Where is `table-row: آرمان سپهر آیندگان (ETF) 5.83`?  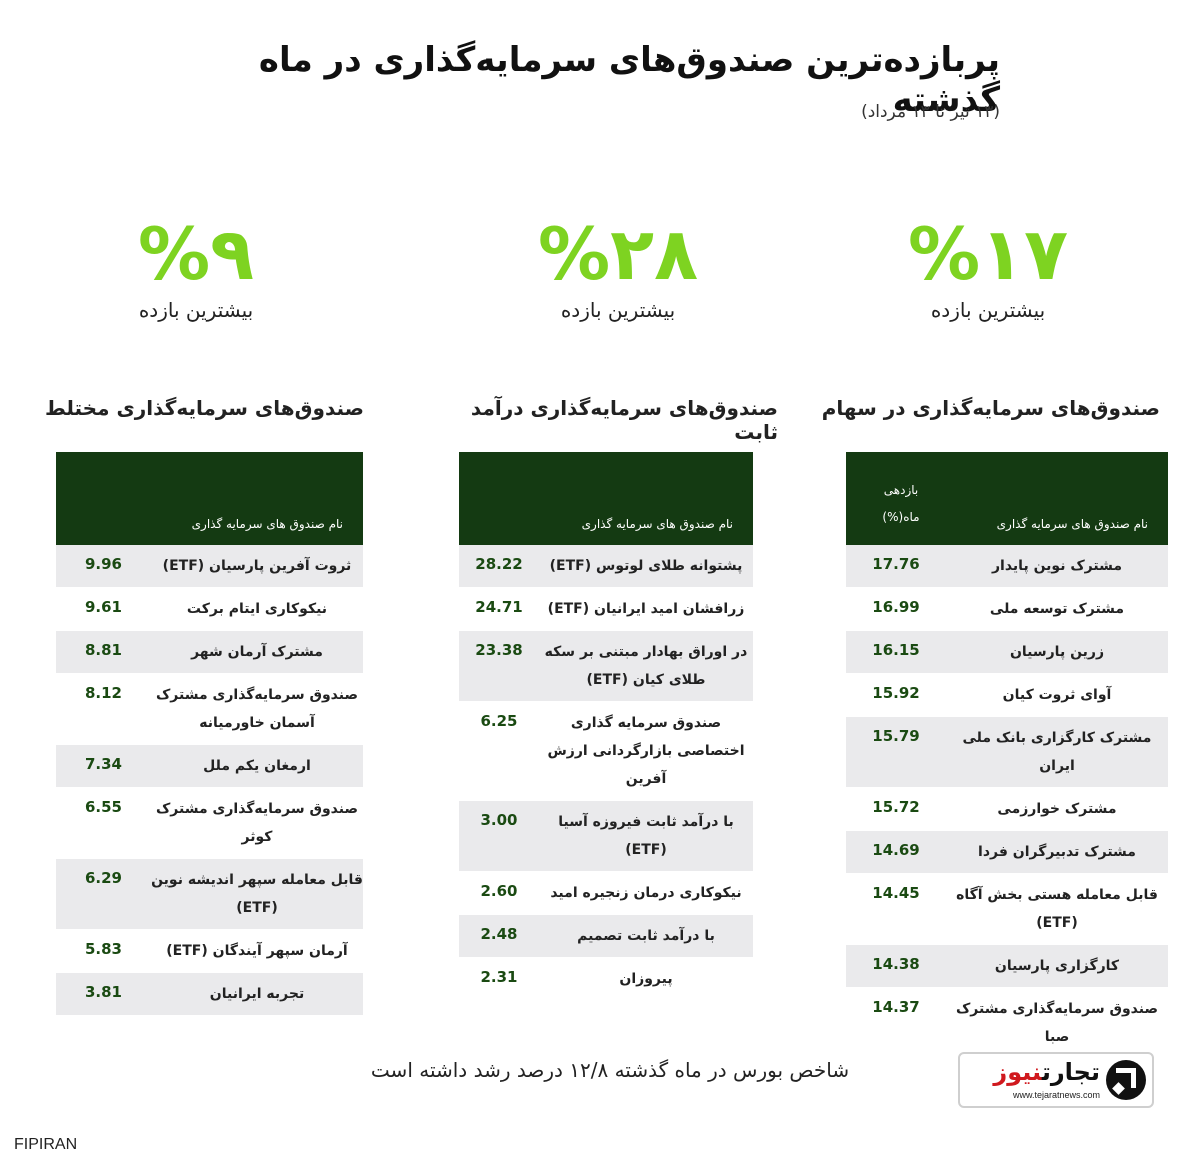 table-row: آرمان سپهر آیندگان (ETF) 5.83 is located at coordinates (209, 951).